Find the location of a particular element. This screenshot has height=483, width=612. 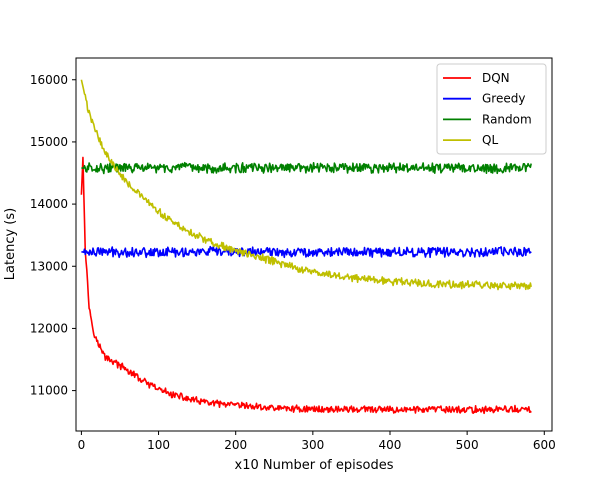

y-tick-label: 14000 is located at coordinates (49, 204).